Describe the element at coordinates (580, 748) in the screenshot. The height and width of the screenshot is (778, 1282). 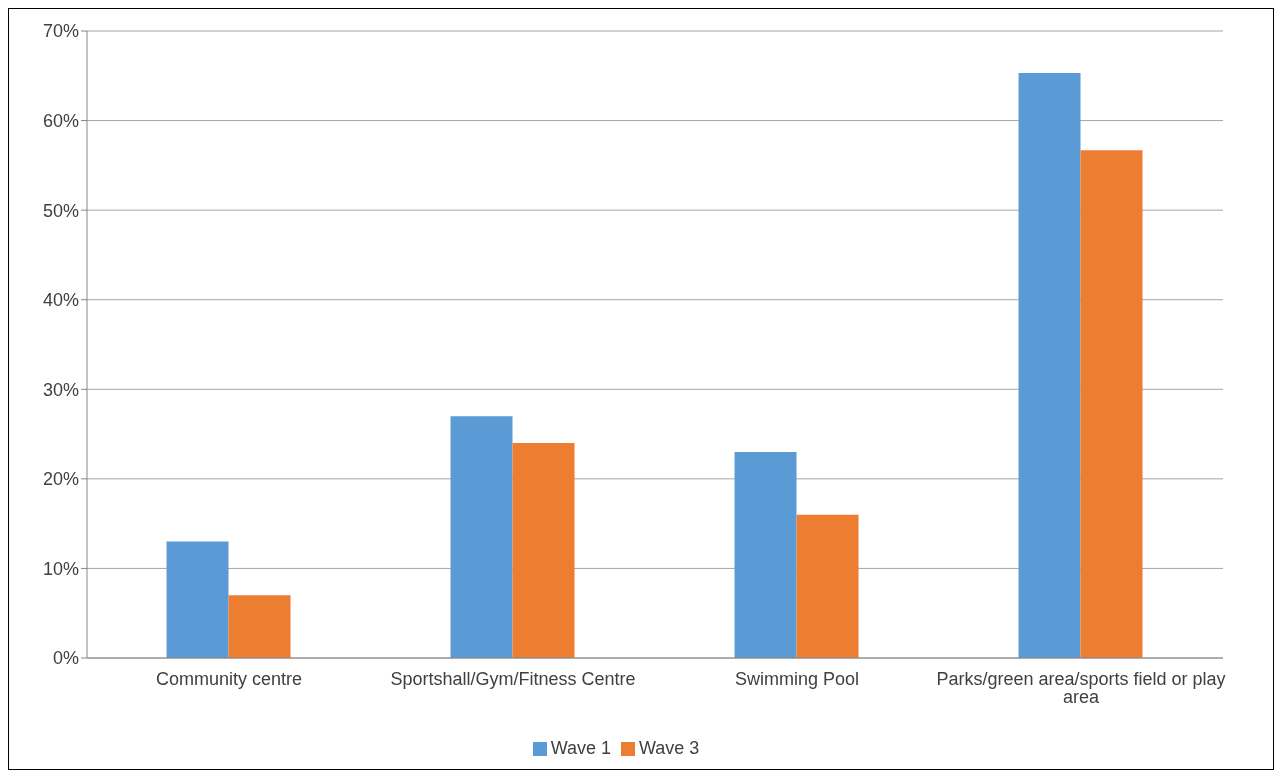
I see `legend-label: Wave 1` at that location.